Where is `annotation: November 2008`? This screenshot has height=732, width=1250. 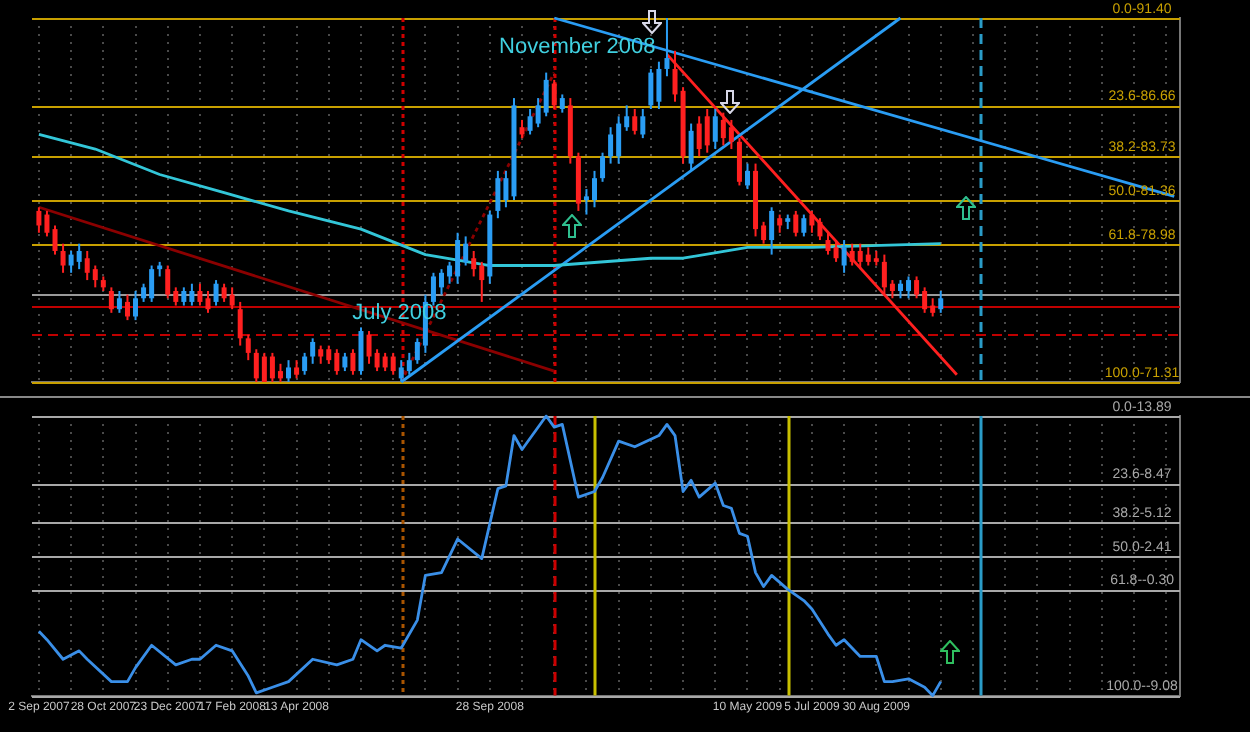 annotation: November 2008 is located at coordinates (577, 47).